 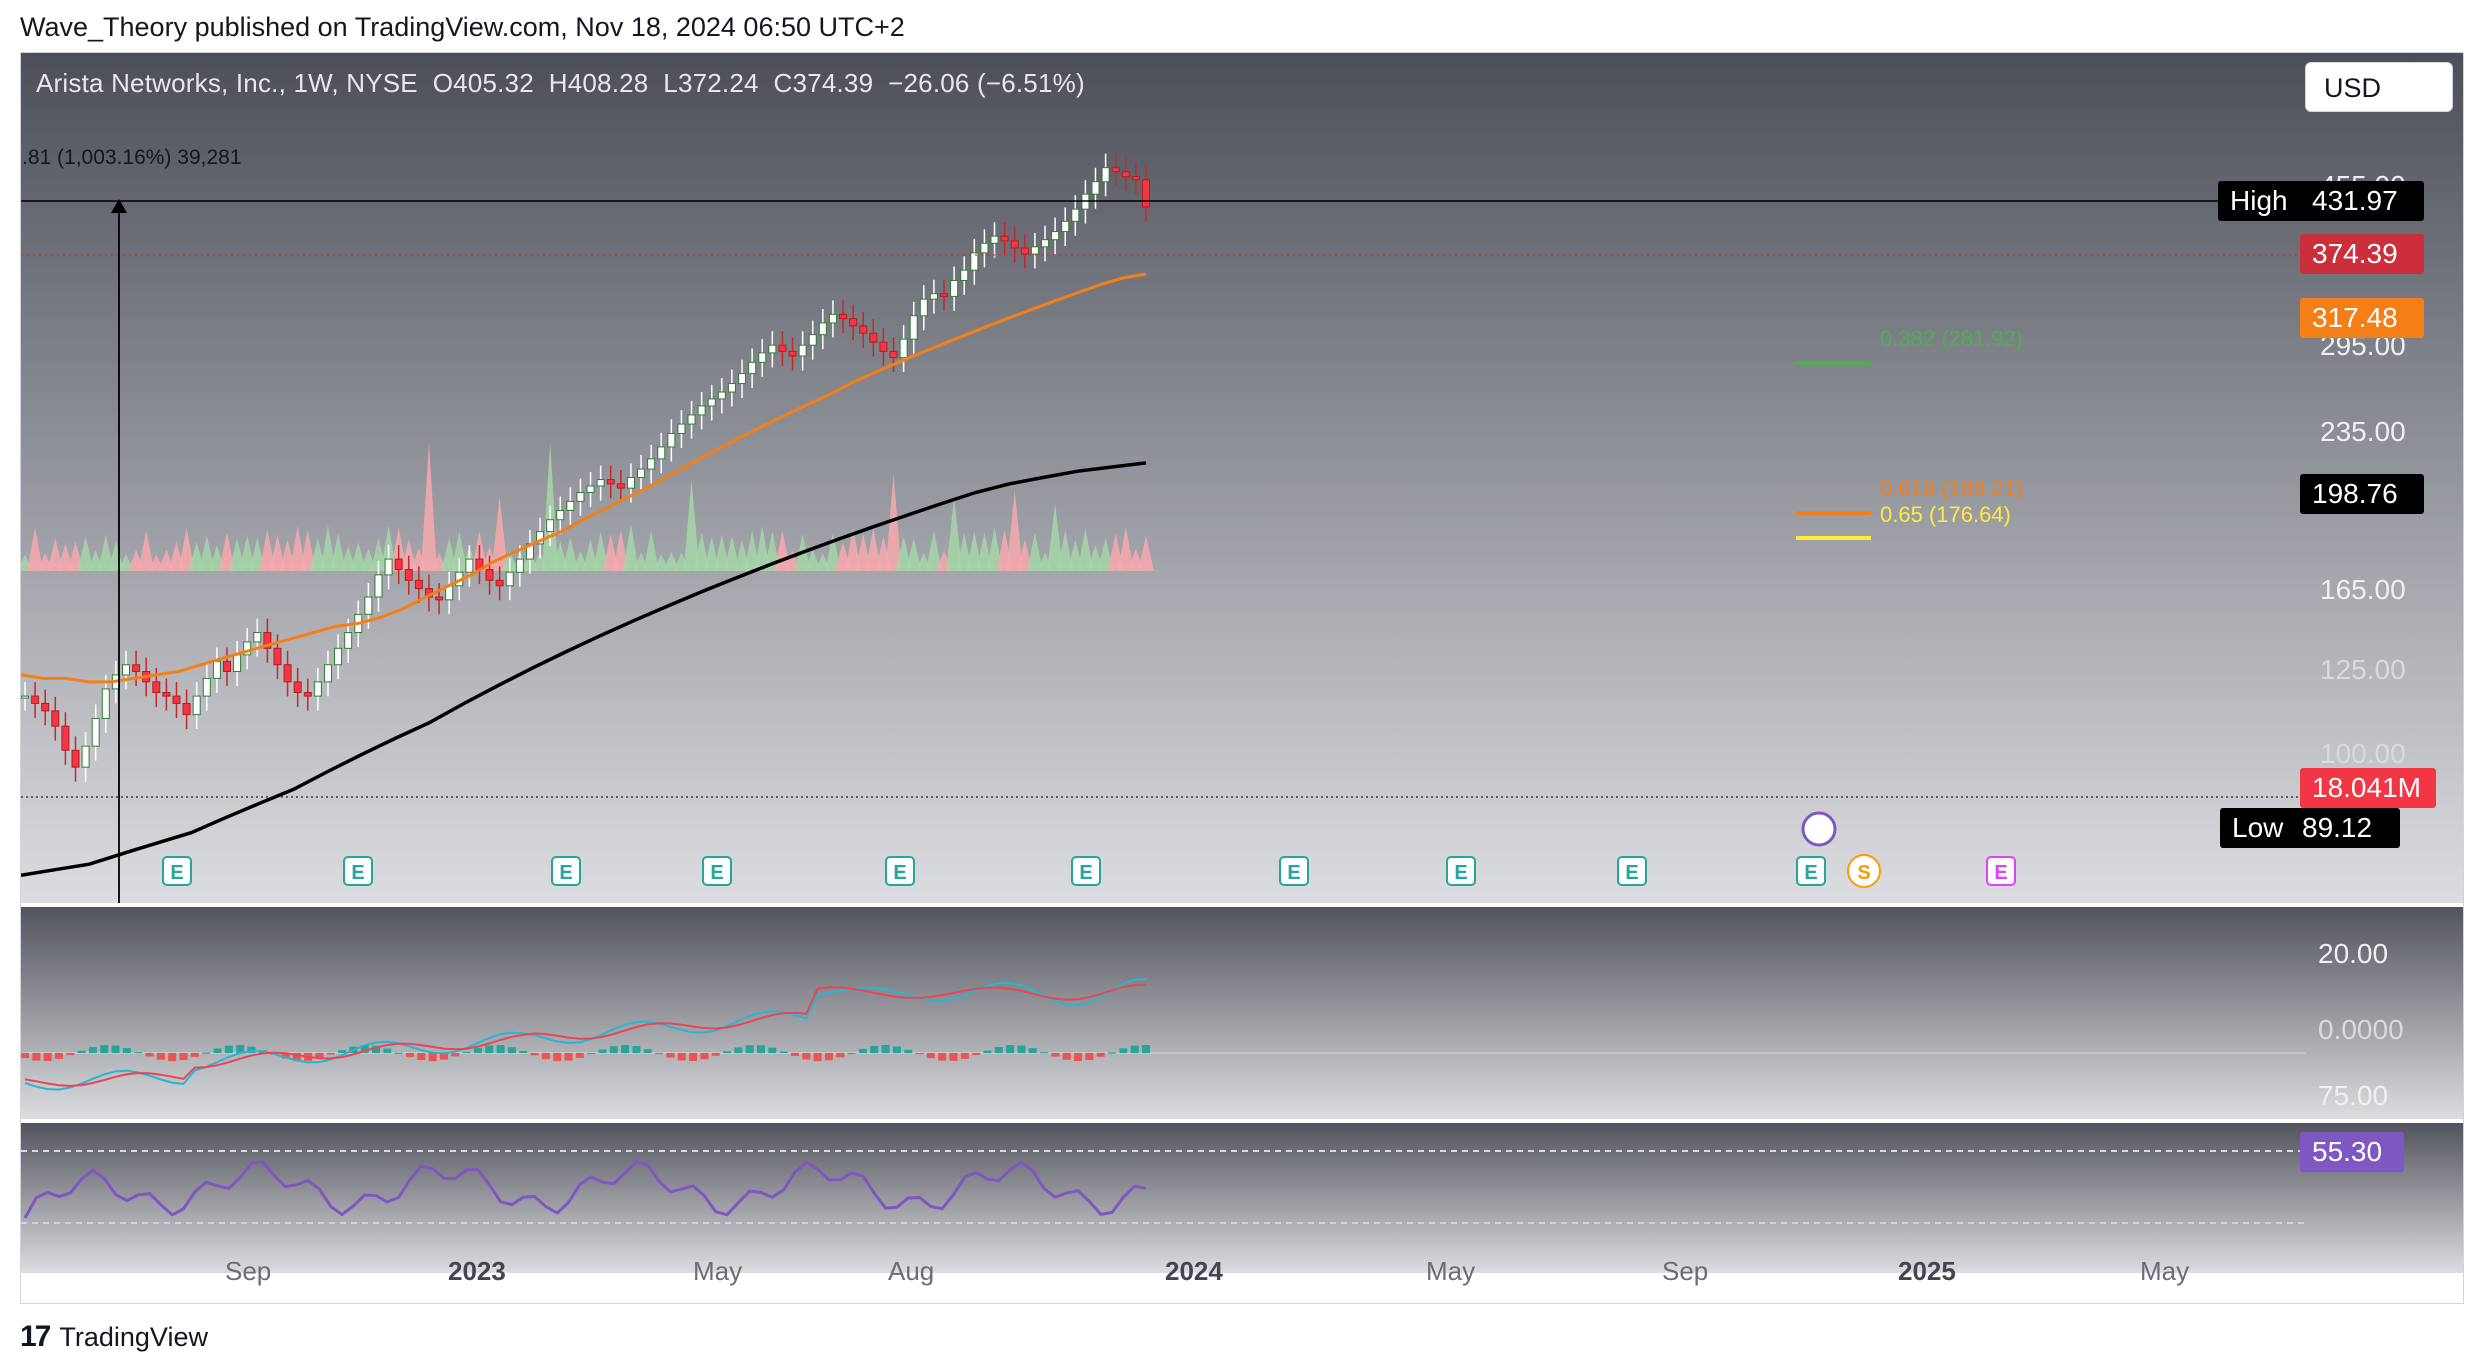 What do you see at coordinates (1945, 514) in the screenshot?
I see `fib-level-label: 0.65 (176.64)` at bounding box center [1945, 514].